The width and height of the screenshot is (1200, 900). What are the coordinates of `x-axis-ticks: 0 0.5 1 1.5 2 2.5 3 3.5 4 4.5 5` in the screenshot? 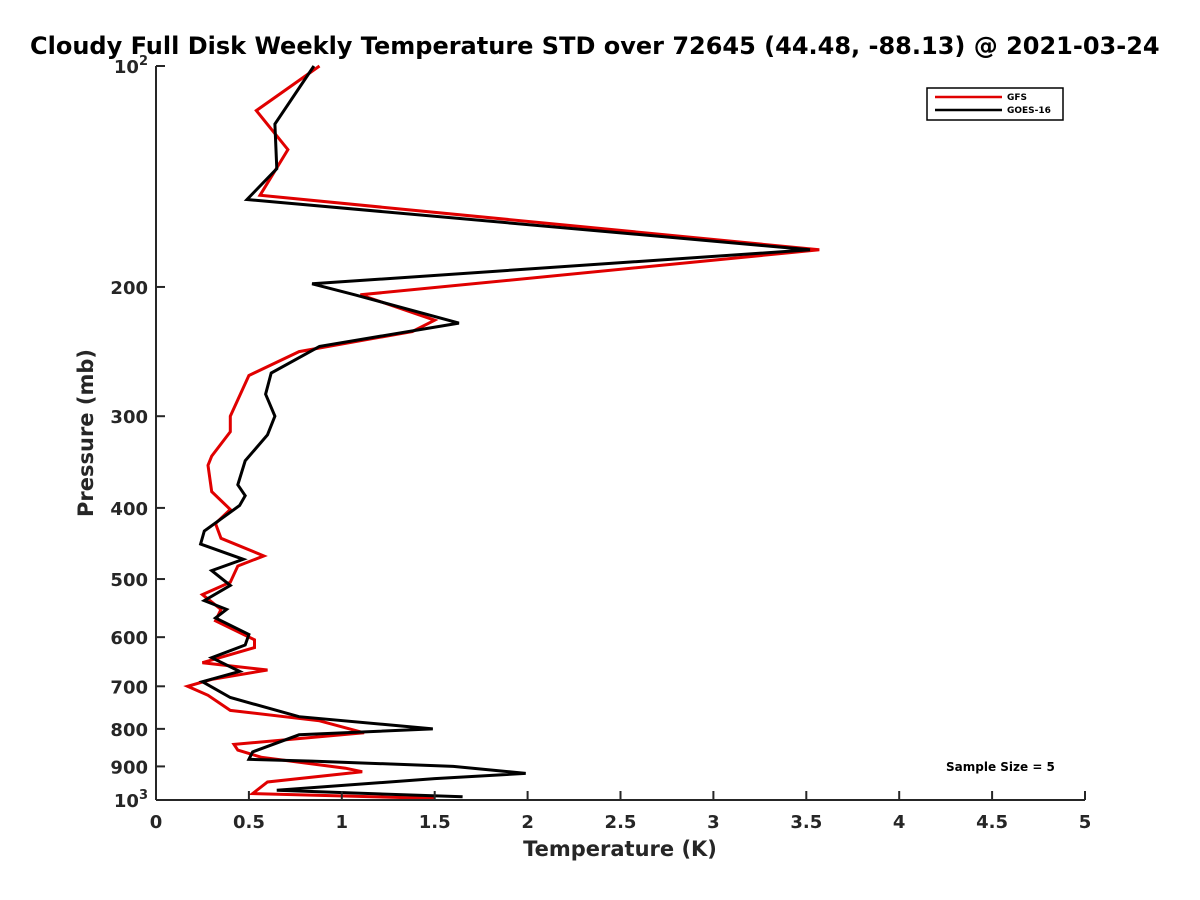 It's located at (621, 812).